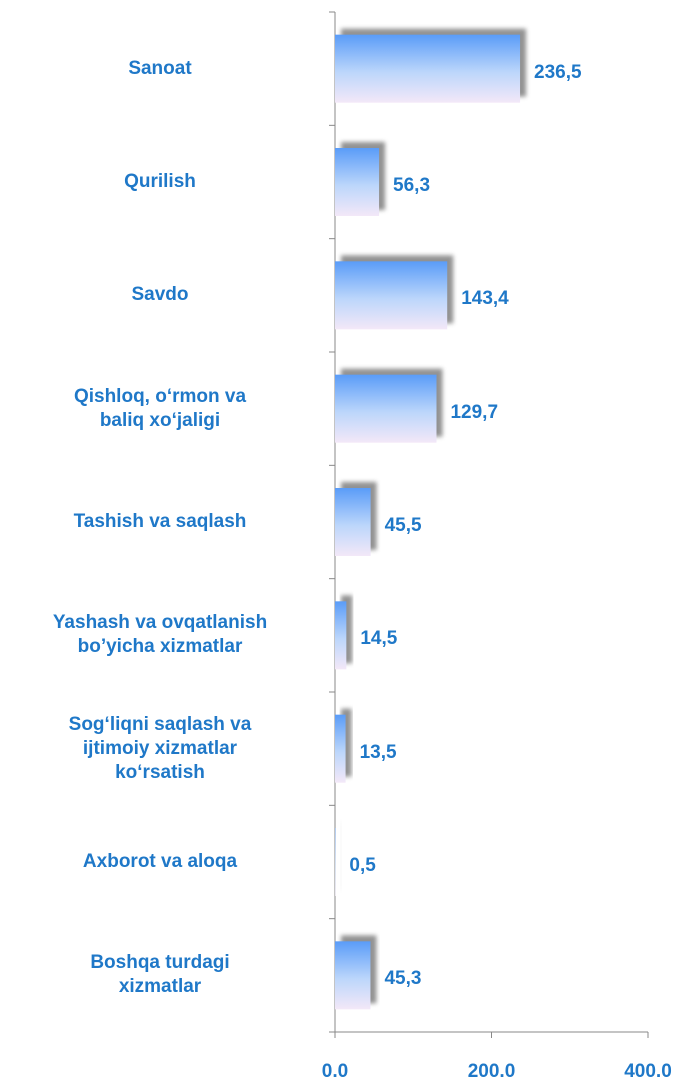 The image size is (682, 1077). Describe the element at coordinates (160, 861) in the screenshot. I see `category-label: Axborot va aloqa` at that location.